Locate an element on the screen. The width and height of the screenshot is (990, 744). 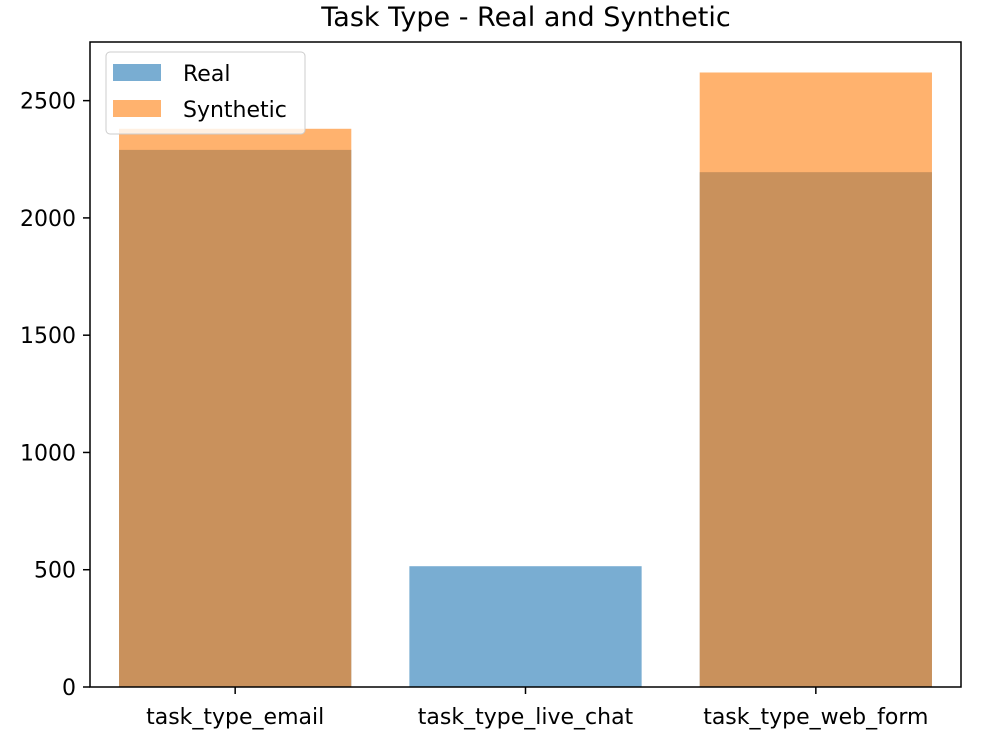
legend-label-synthetic: Synthetic is located at coordinates (235, 110).